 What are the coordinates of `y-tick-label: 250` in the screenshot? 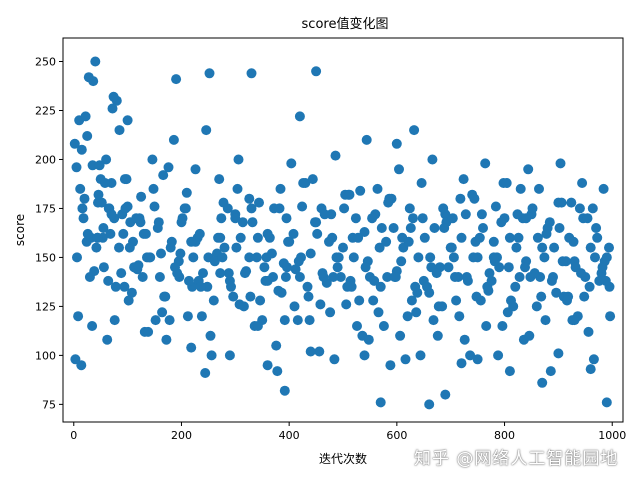 It's located at (45, 62).